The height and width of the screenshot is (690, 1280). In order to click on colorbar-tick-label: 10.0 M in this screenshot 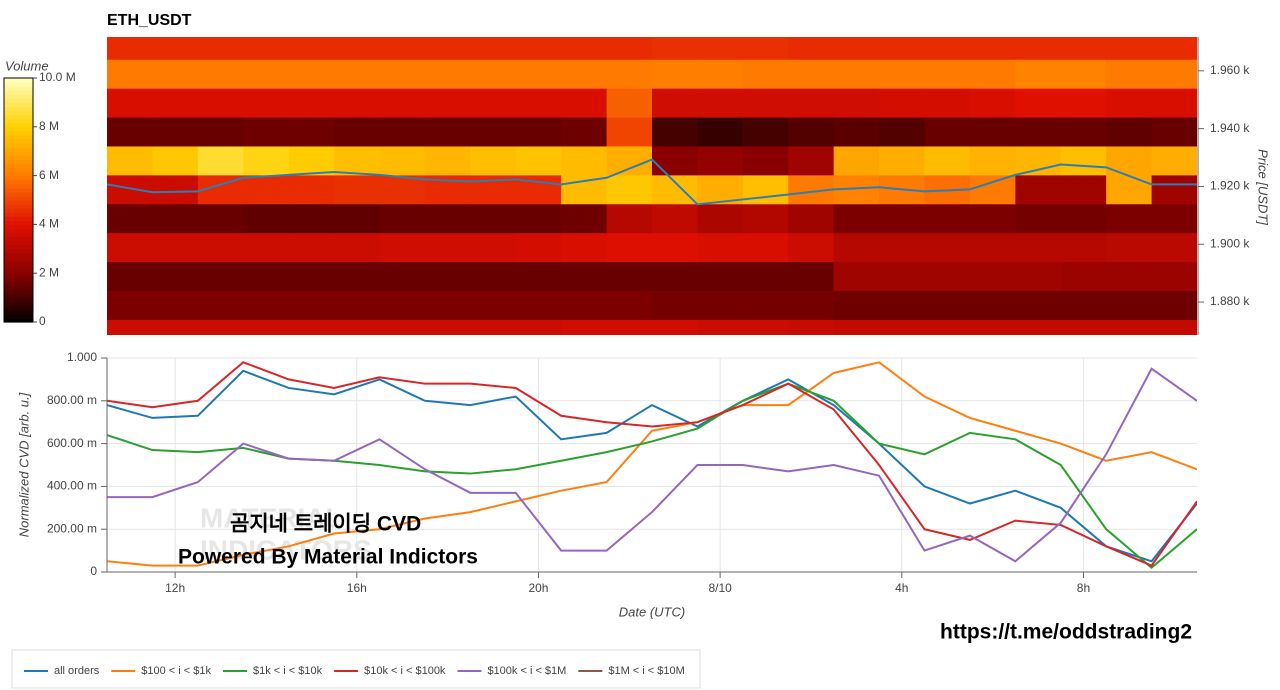, I will do `click(57, 77)`.